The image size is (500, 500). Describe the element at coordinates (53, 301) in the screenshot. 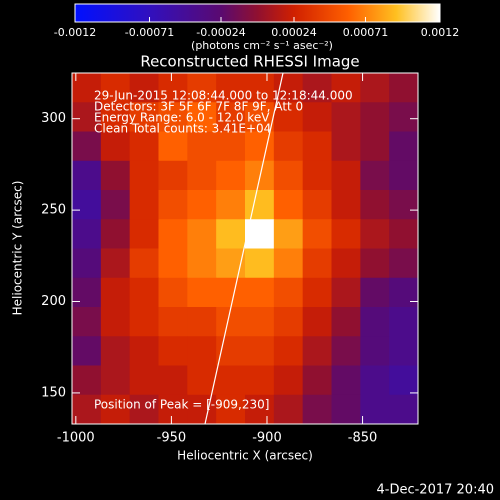

I see `y-tick-label: 200` at that location.